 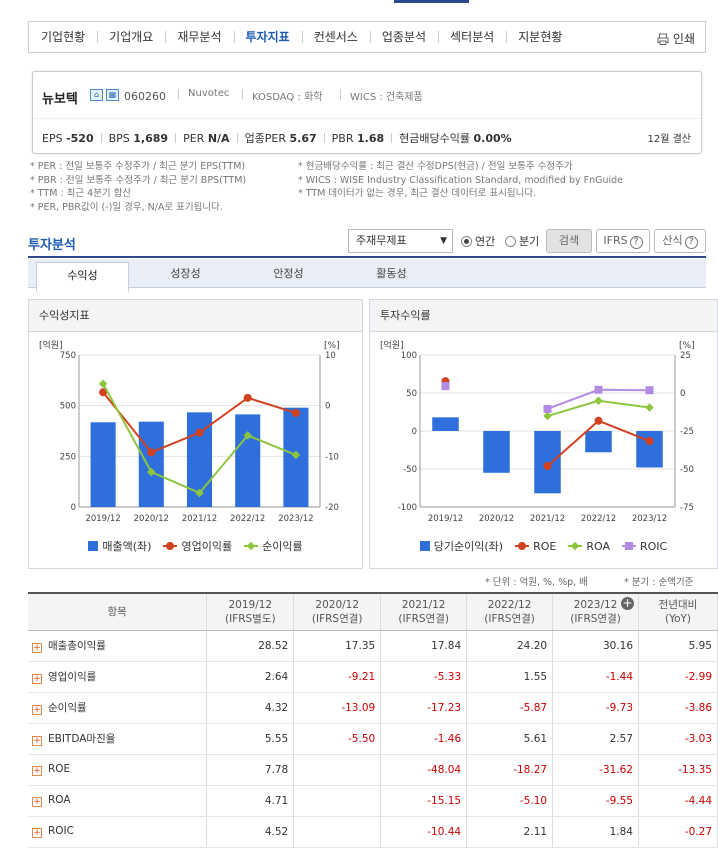 What do you see at coordinates (628, 546) in the screenshot?
I see `legend-line-icon` at bounding box center [628, 546].